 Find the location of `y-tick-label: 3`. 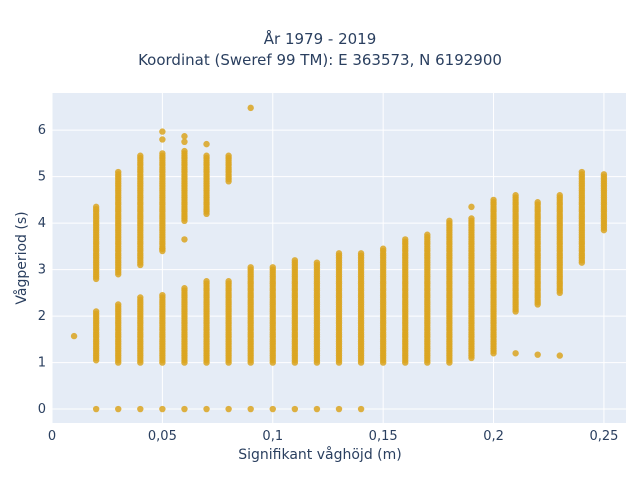

y-tick-label: 3 is located at coordinates (42, 270).